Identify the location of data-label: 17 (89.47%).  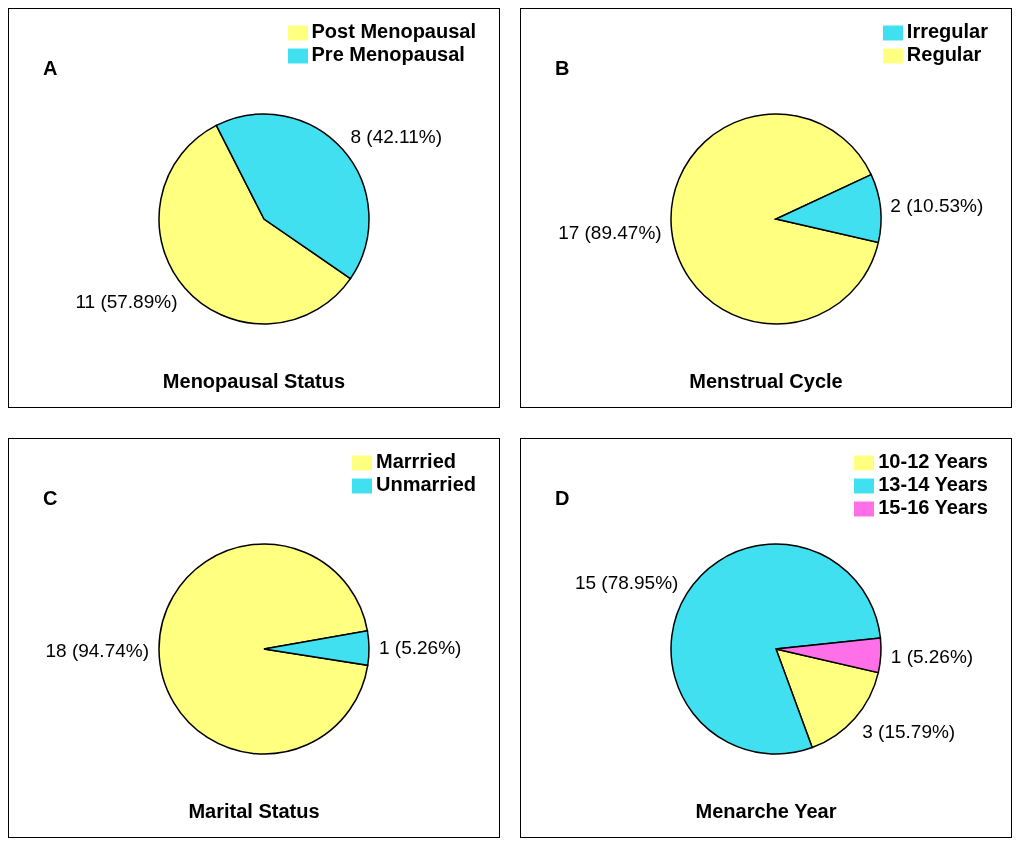
(610, 232).